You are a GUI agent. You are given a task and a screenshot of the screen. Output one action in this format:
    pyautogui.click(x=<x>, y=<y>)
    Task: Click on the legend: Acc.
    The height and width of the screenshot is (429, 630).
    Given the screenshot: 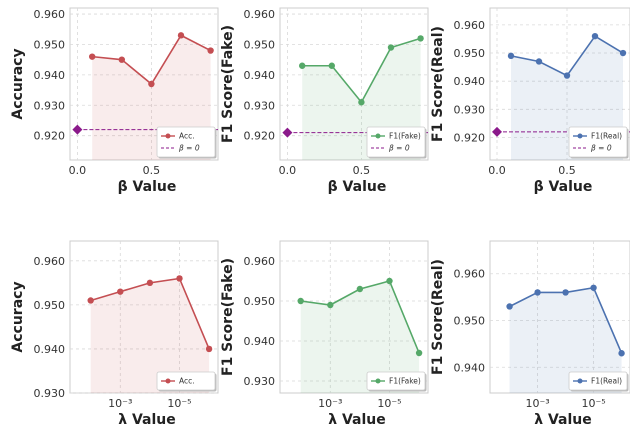 What is the action you would take?
    pyautogui.click(x=186, y=381)
    